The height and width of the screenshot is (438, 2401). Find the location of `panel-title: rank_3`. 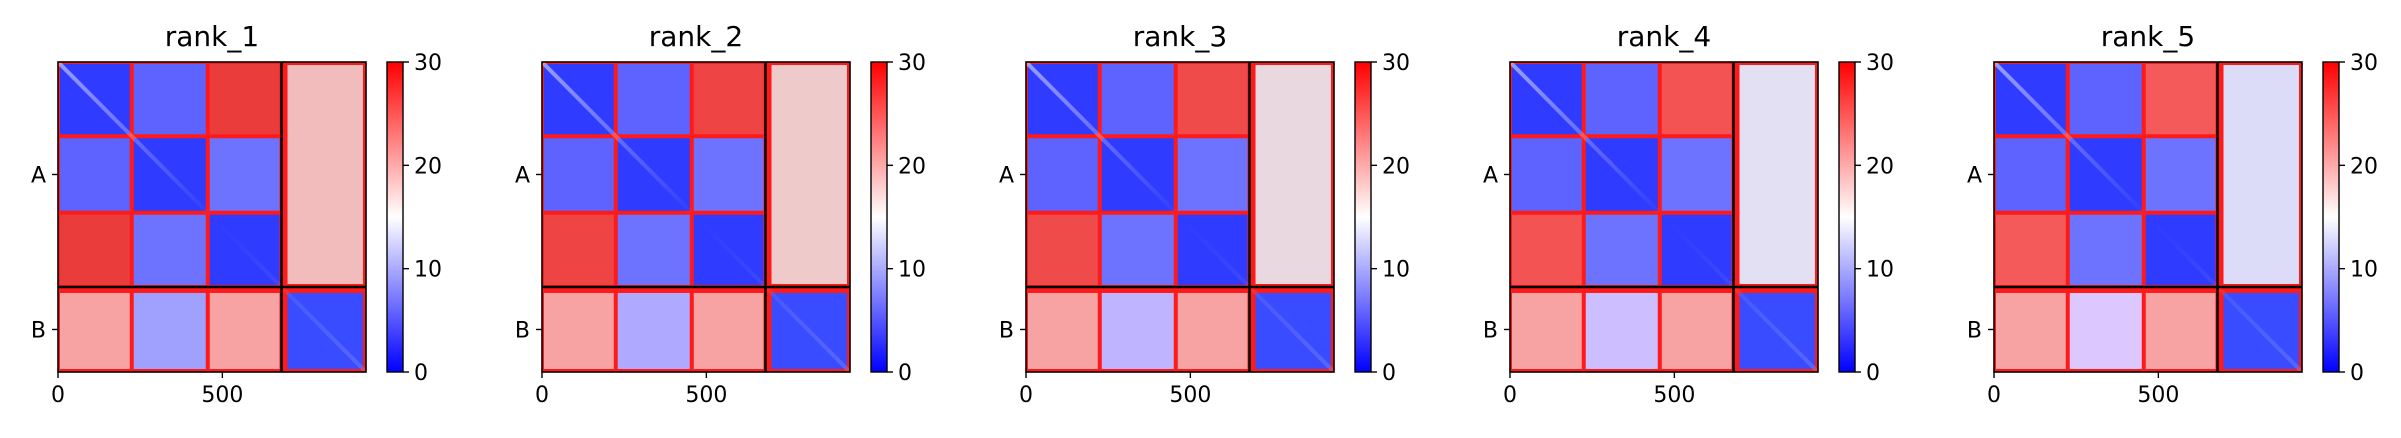

panel-title: rank_3 is located at coordinates (1180, 36).